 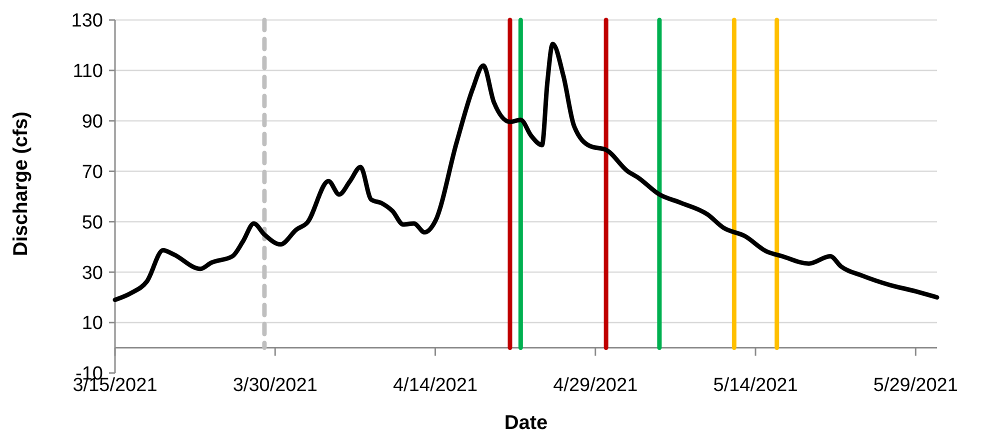 I want to click on y-axis-title: Discharge (cfs), so click(x=21, y=184).